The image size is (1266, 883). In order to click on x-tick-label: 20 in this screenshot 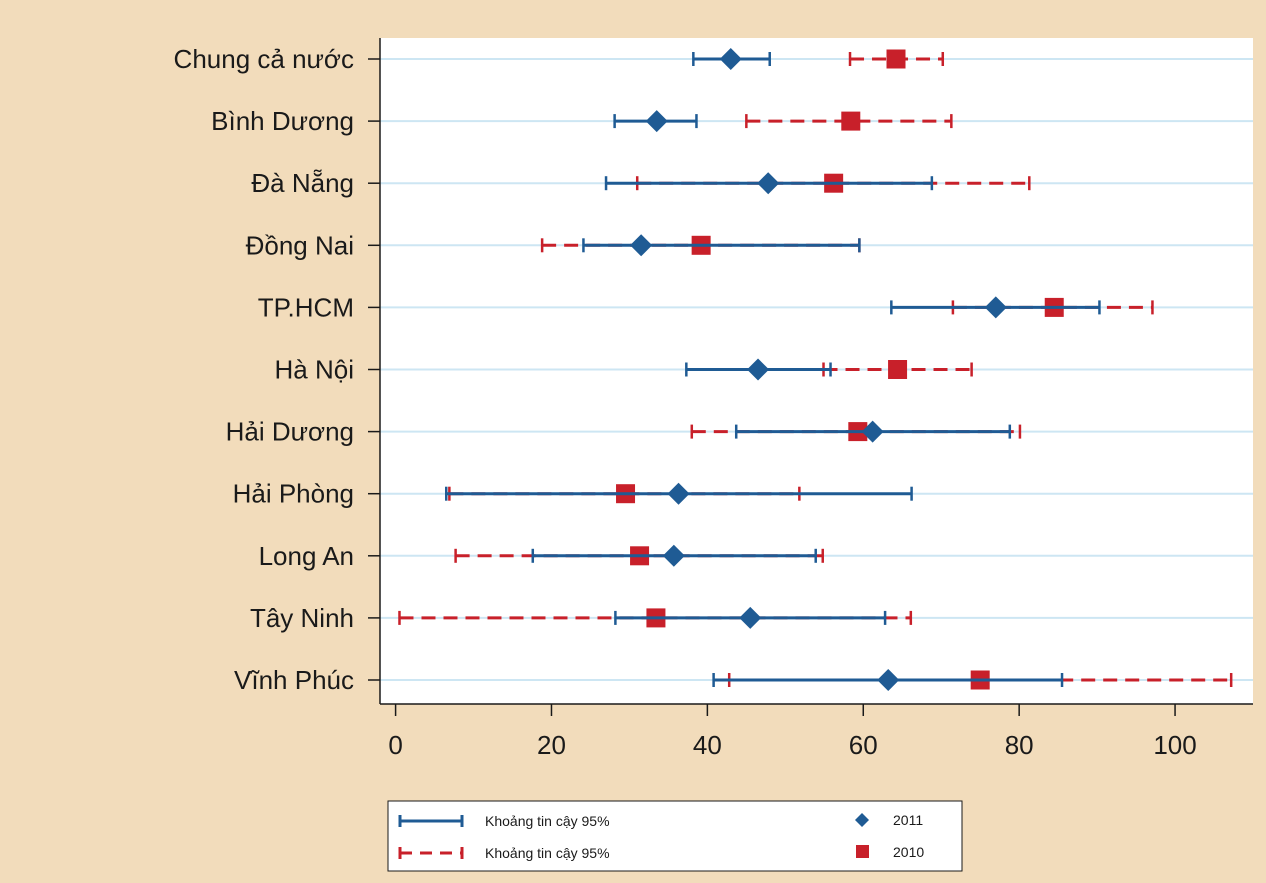, I will do `click(551, 745)`.